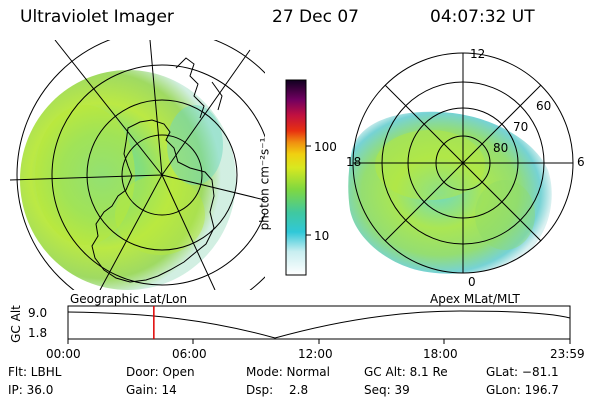  I want to click on mode-value: Mode: Normal, so click(288, 372).